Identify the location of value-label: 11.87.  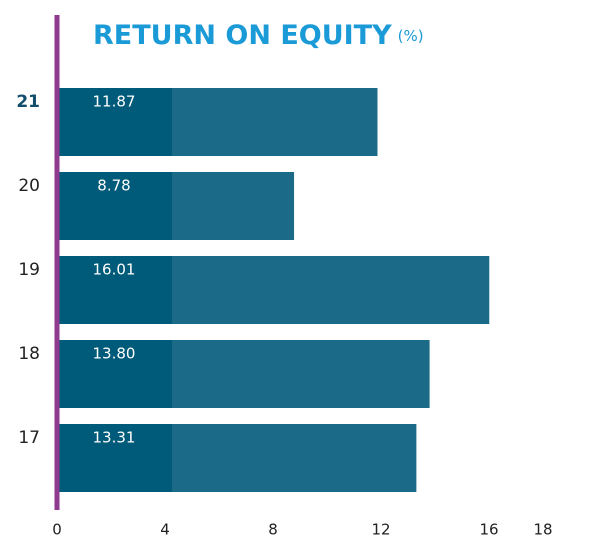
(114, 102).